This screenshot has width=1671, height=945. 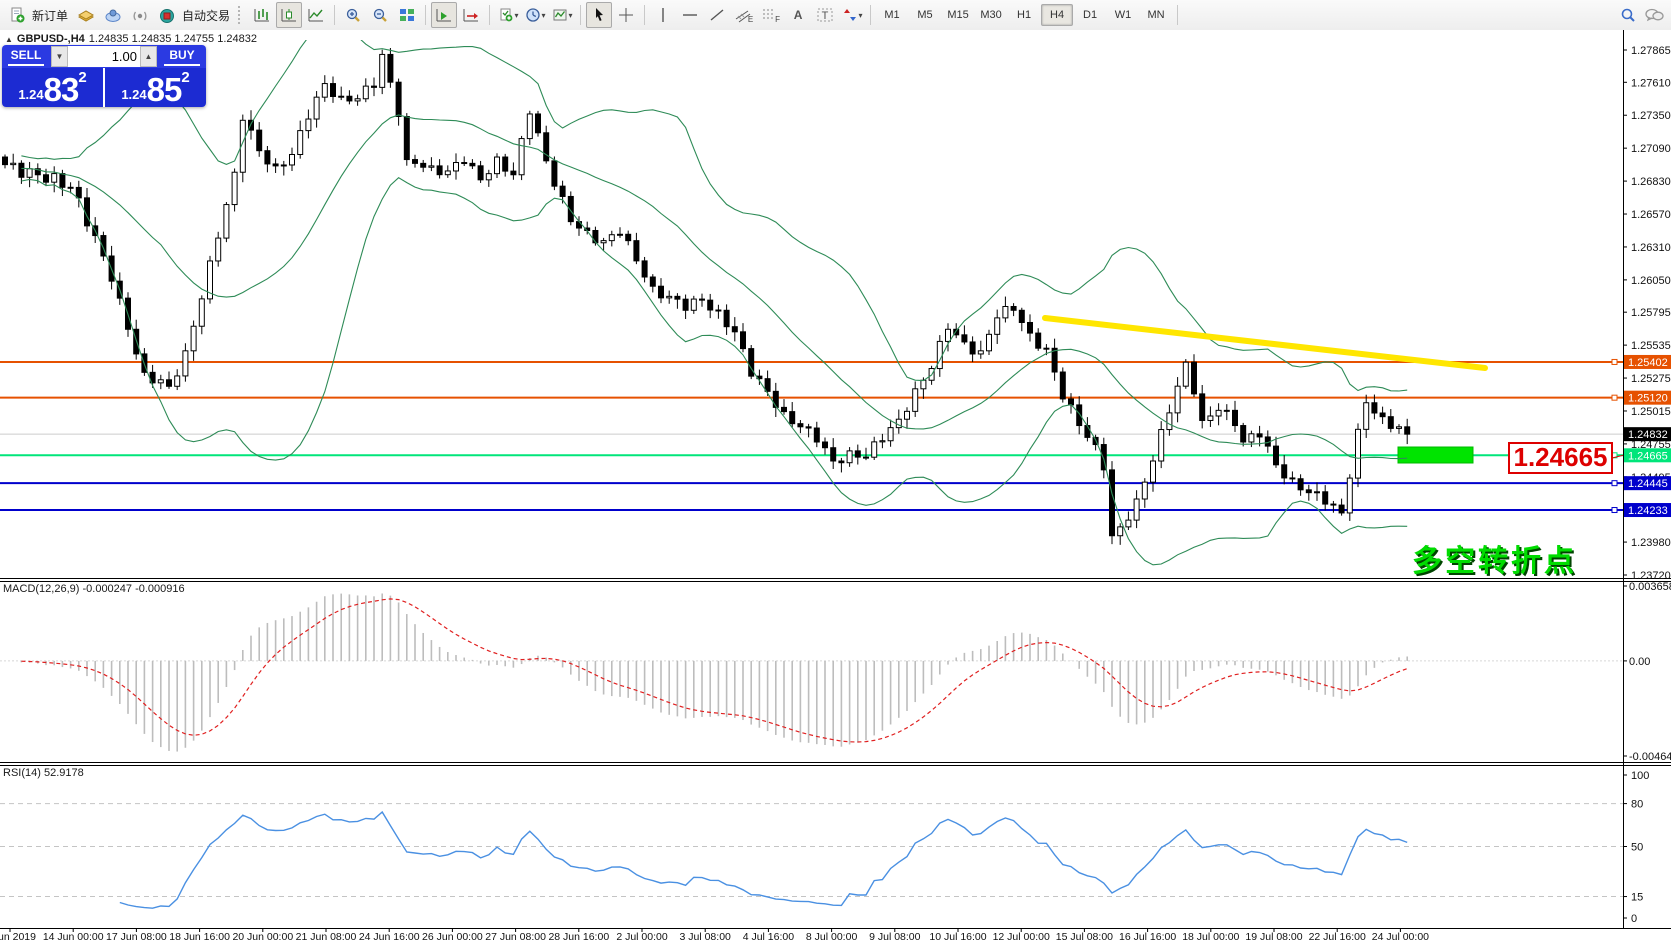 I want to click on rsi-label-row: RSI(14) 52.9178, so click(x=43, y=773).